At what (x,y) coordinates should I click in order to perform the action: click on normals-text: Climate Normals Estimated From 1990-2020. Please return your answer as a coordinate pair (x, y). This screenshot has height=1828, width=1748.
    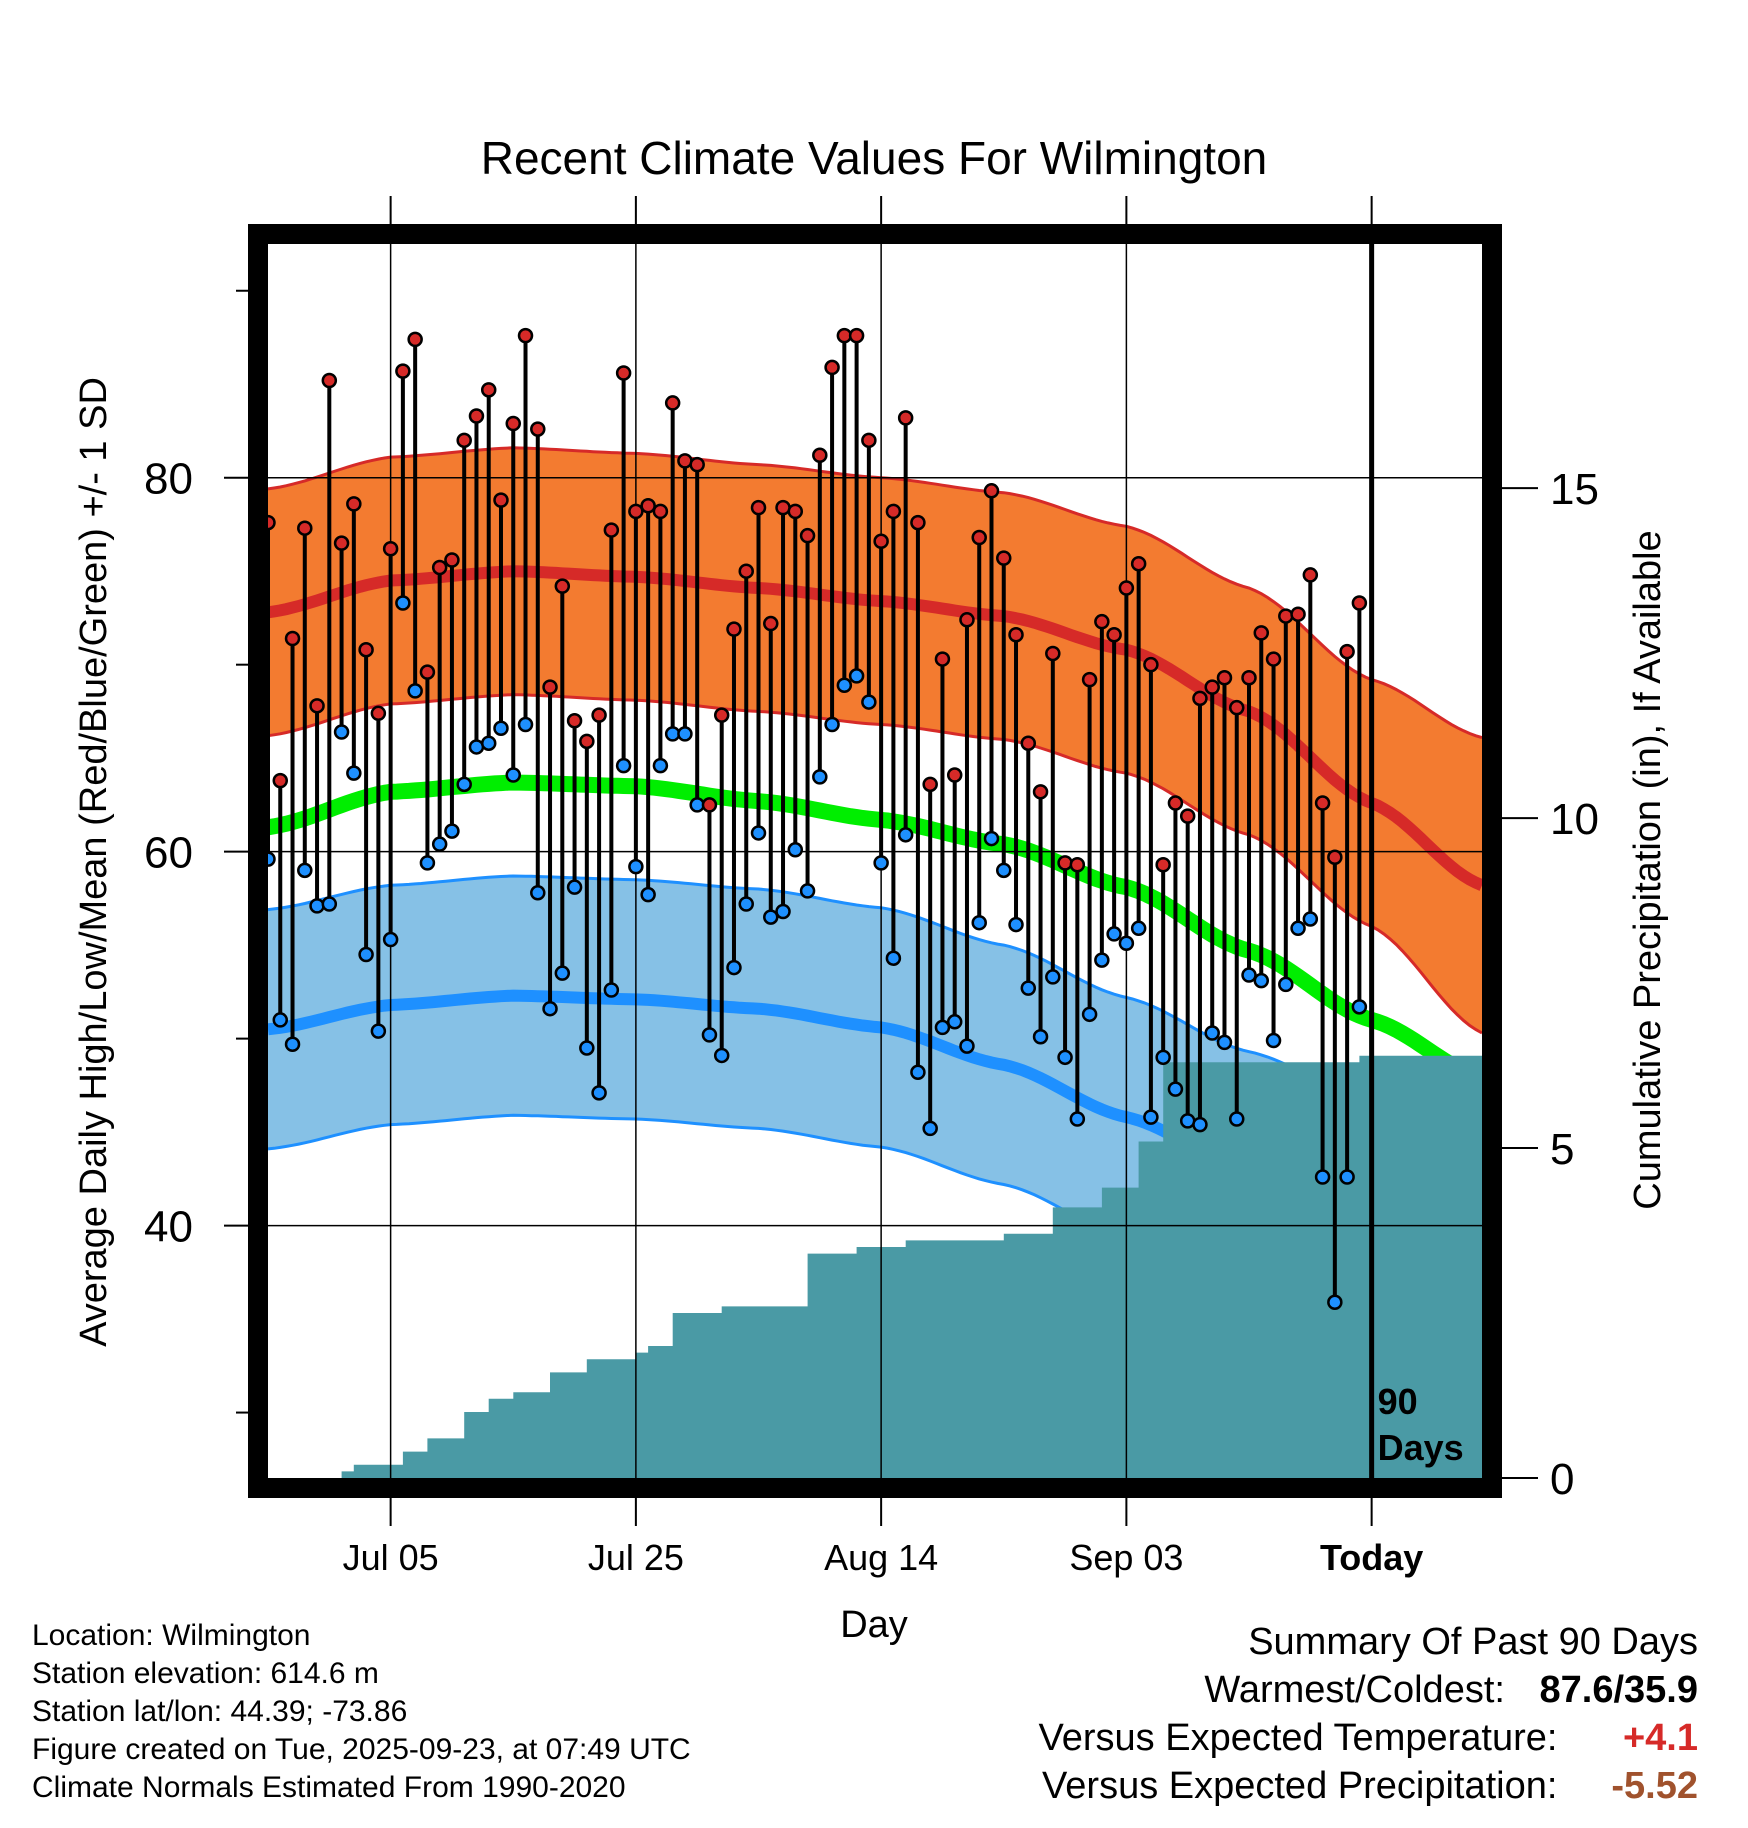
    Looking at the image, I should click on (329, 1787).